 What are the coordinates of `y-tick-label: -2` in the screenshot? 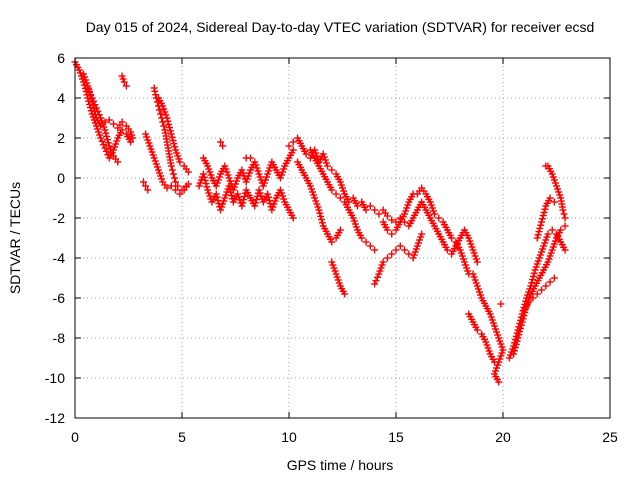 It's located at (59, 218).